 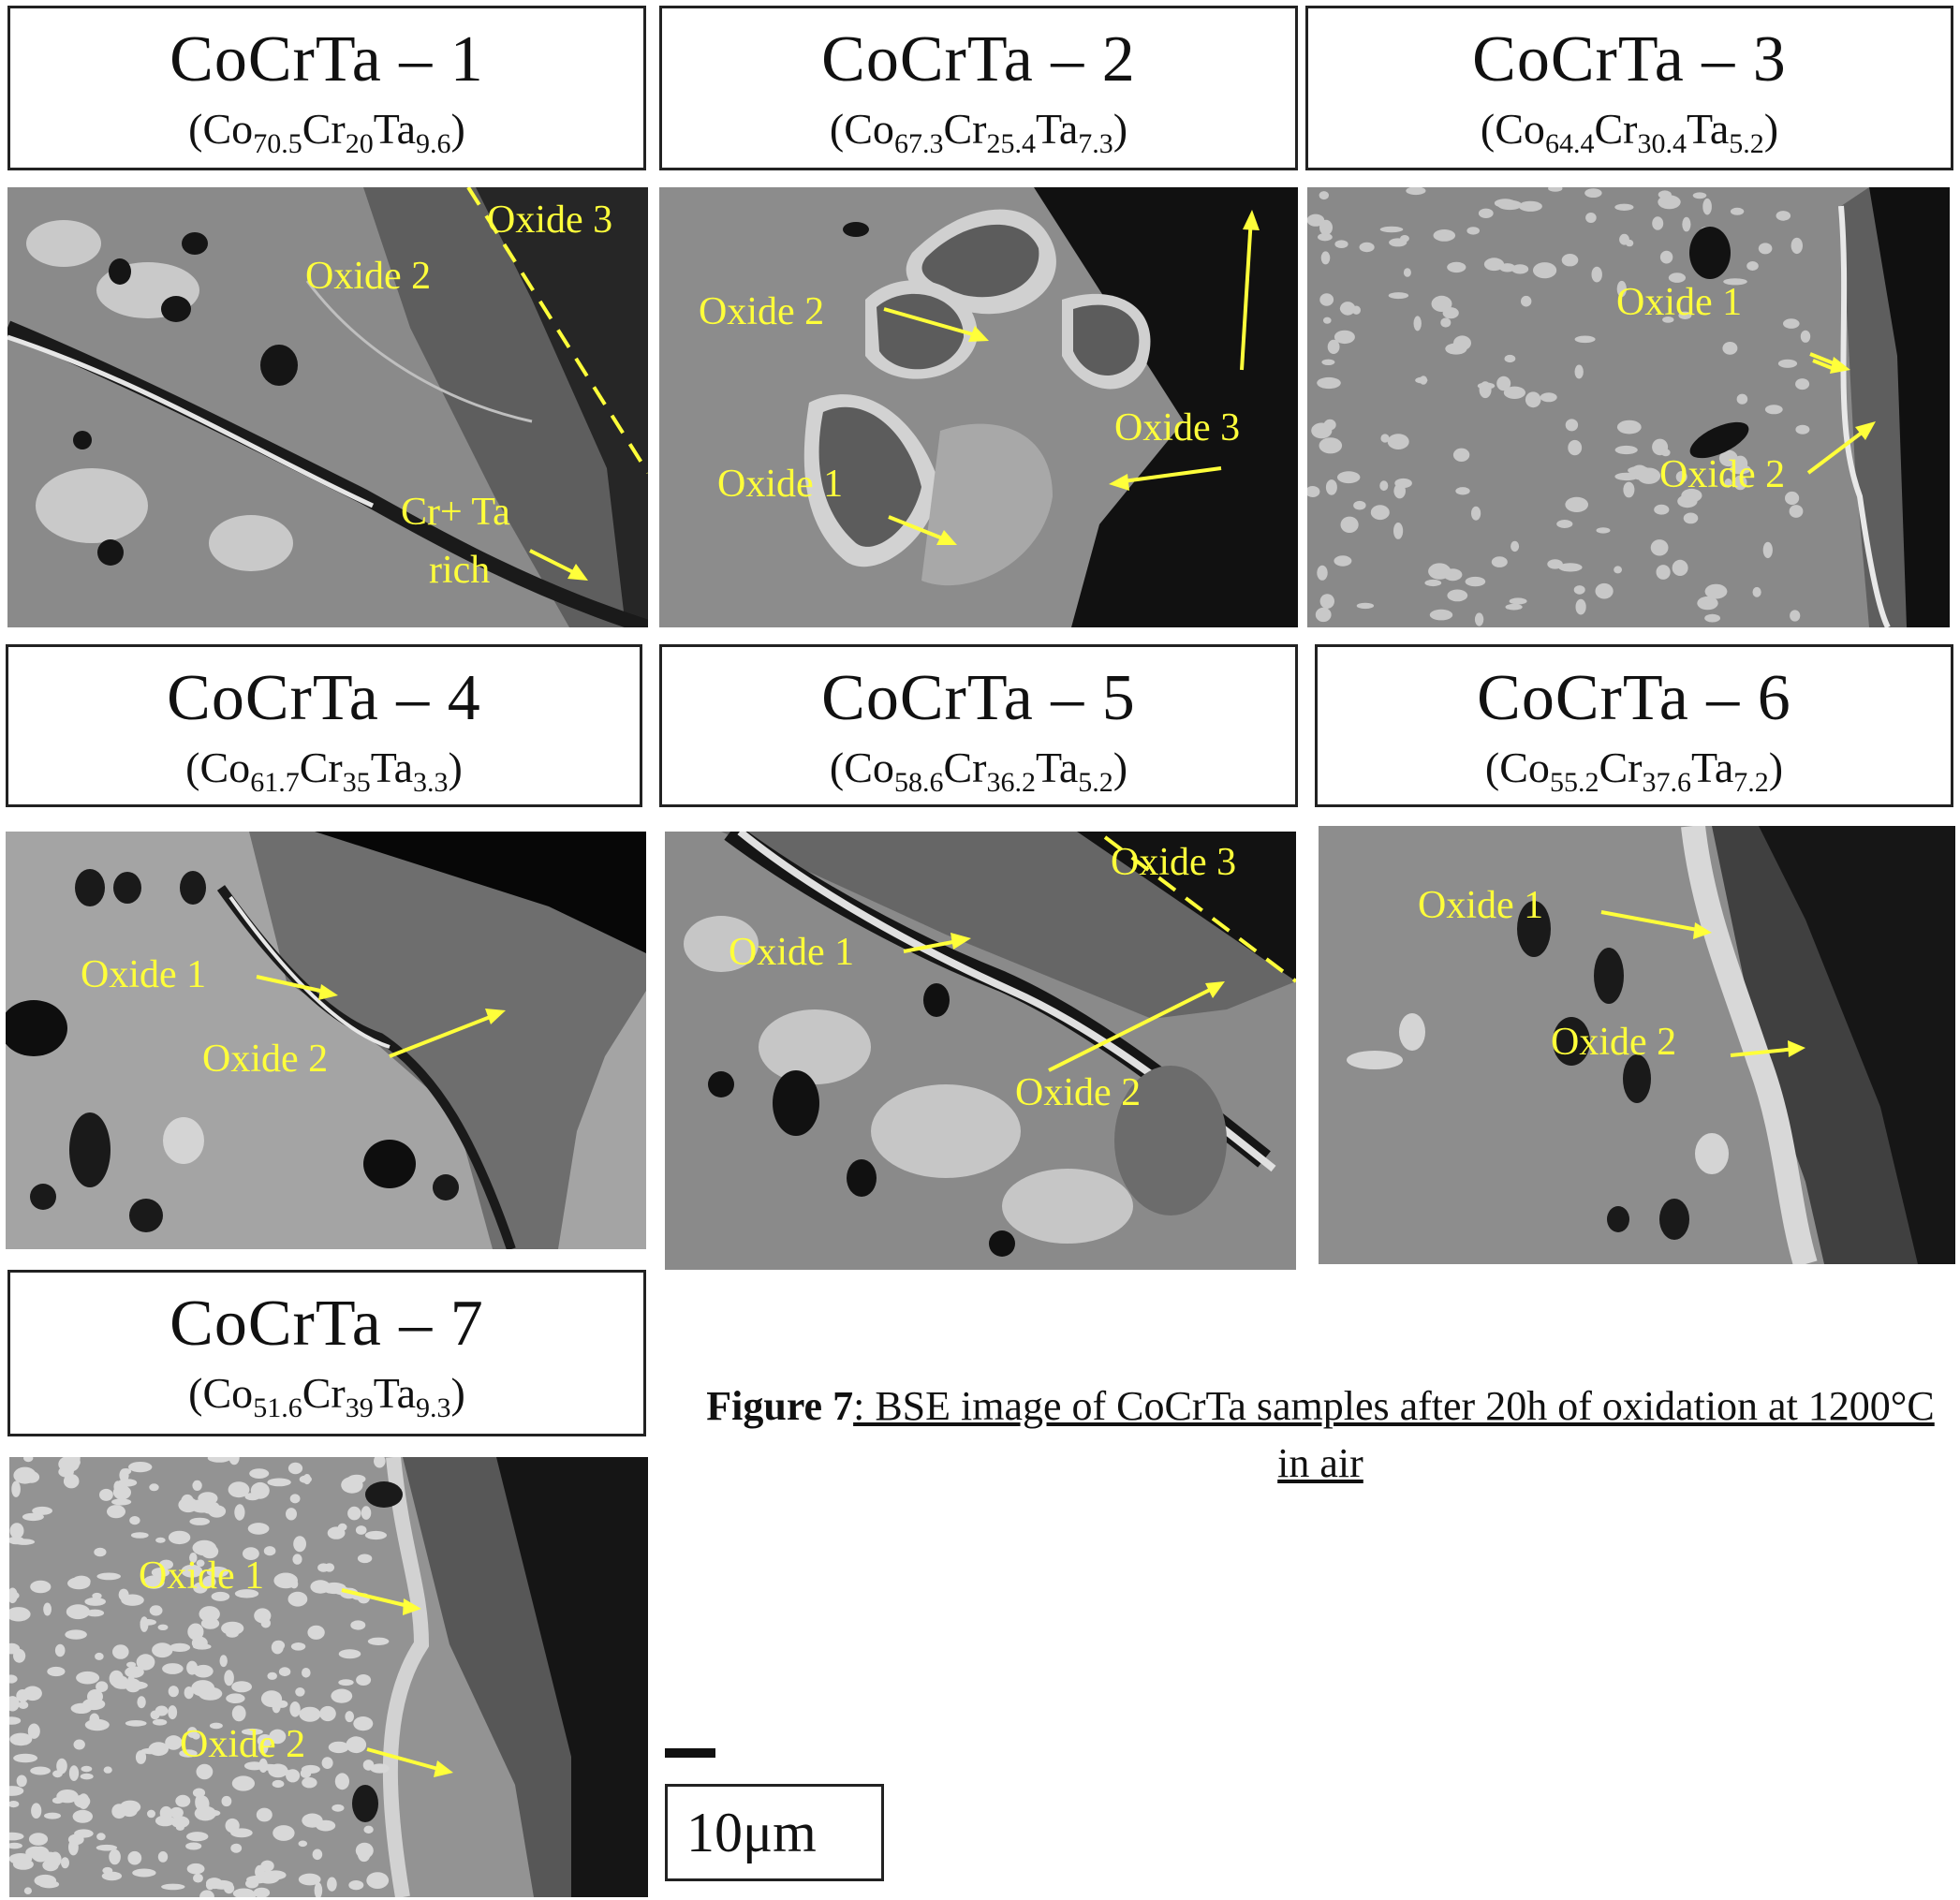 I want to click on panel-4-formula: (Co61.7Cr35Ta3.3), so click(x=324, y=771).